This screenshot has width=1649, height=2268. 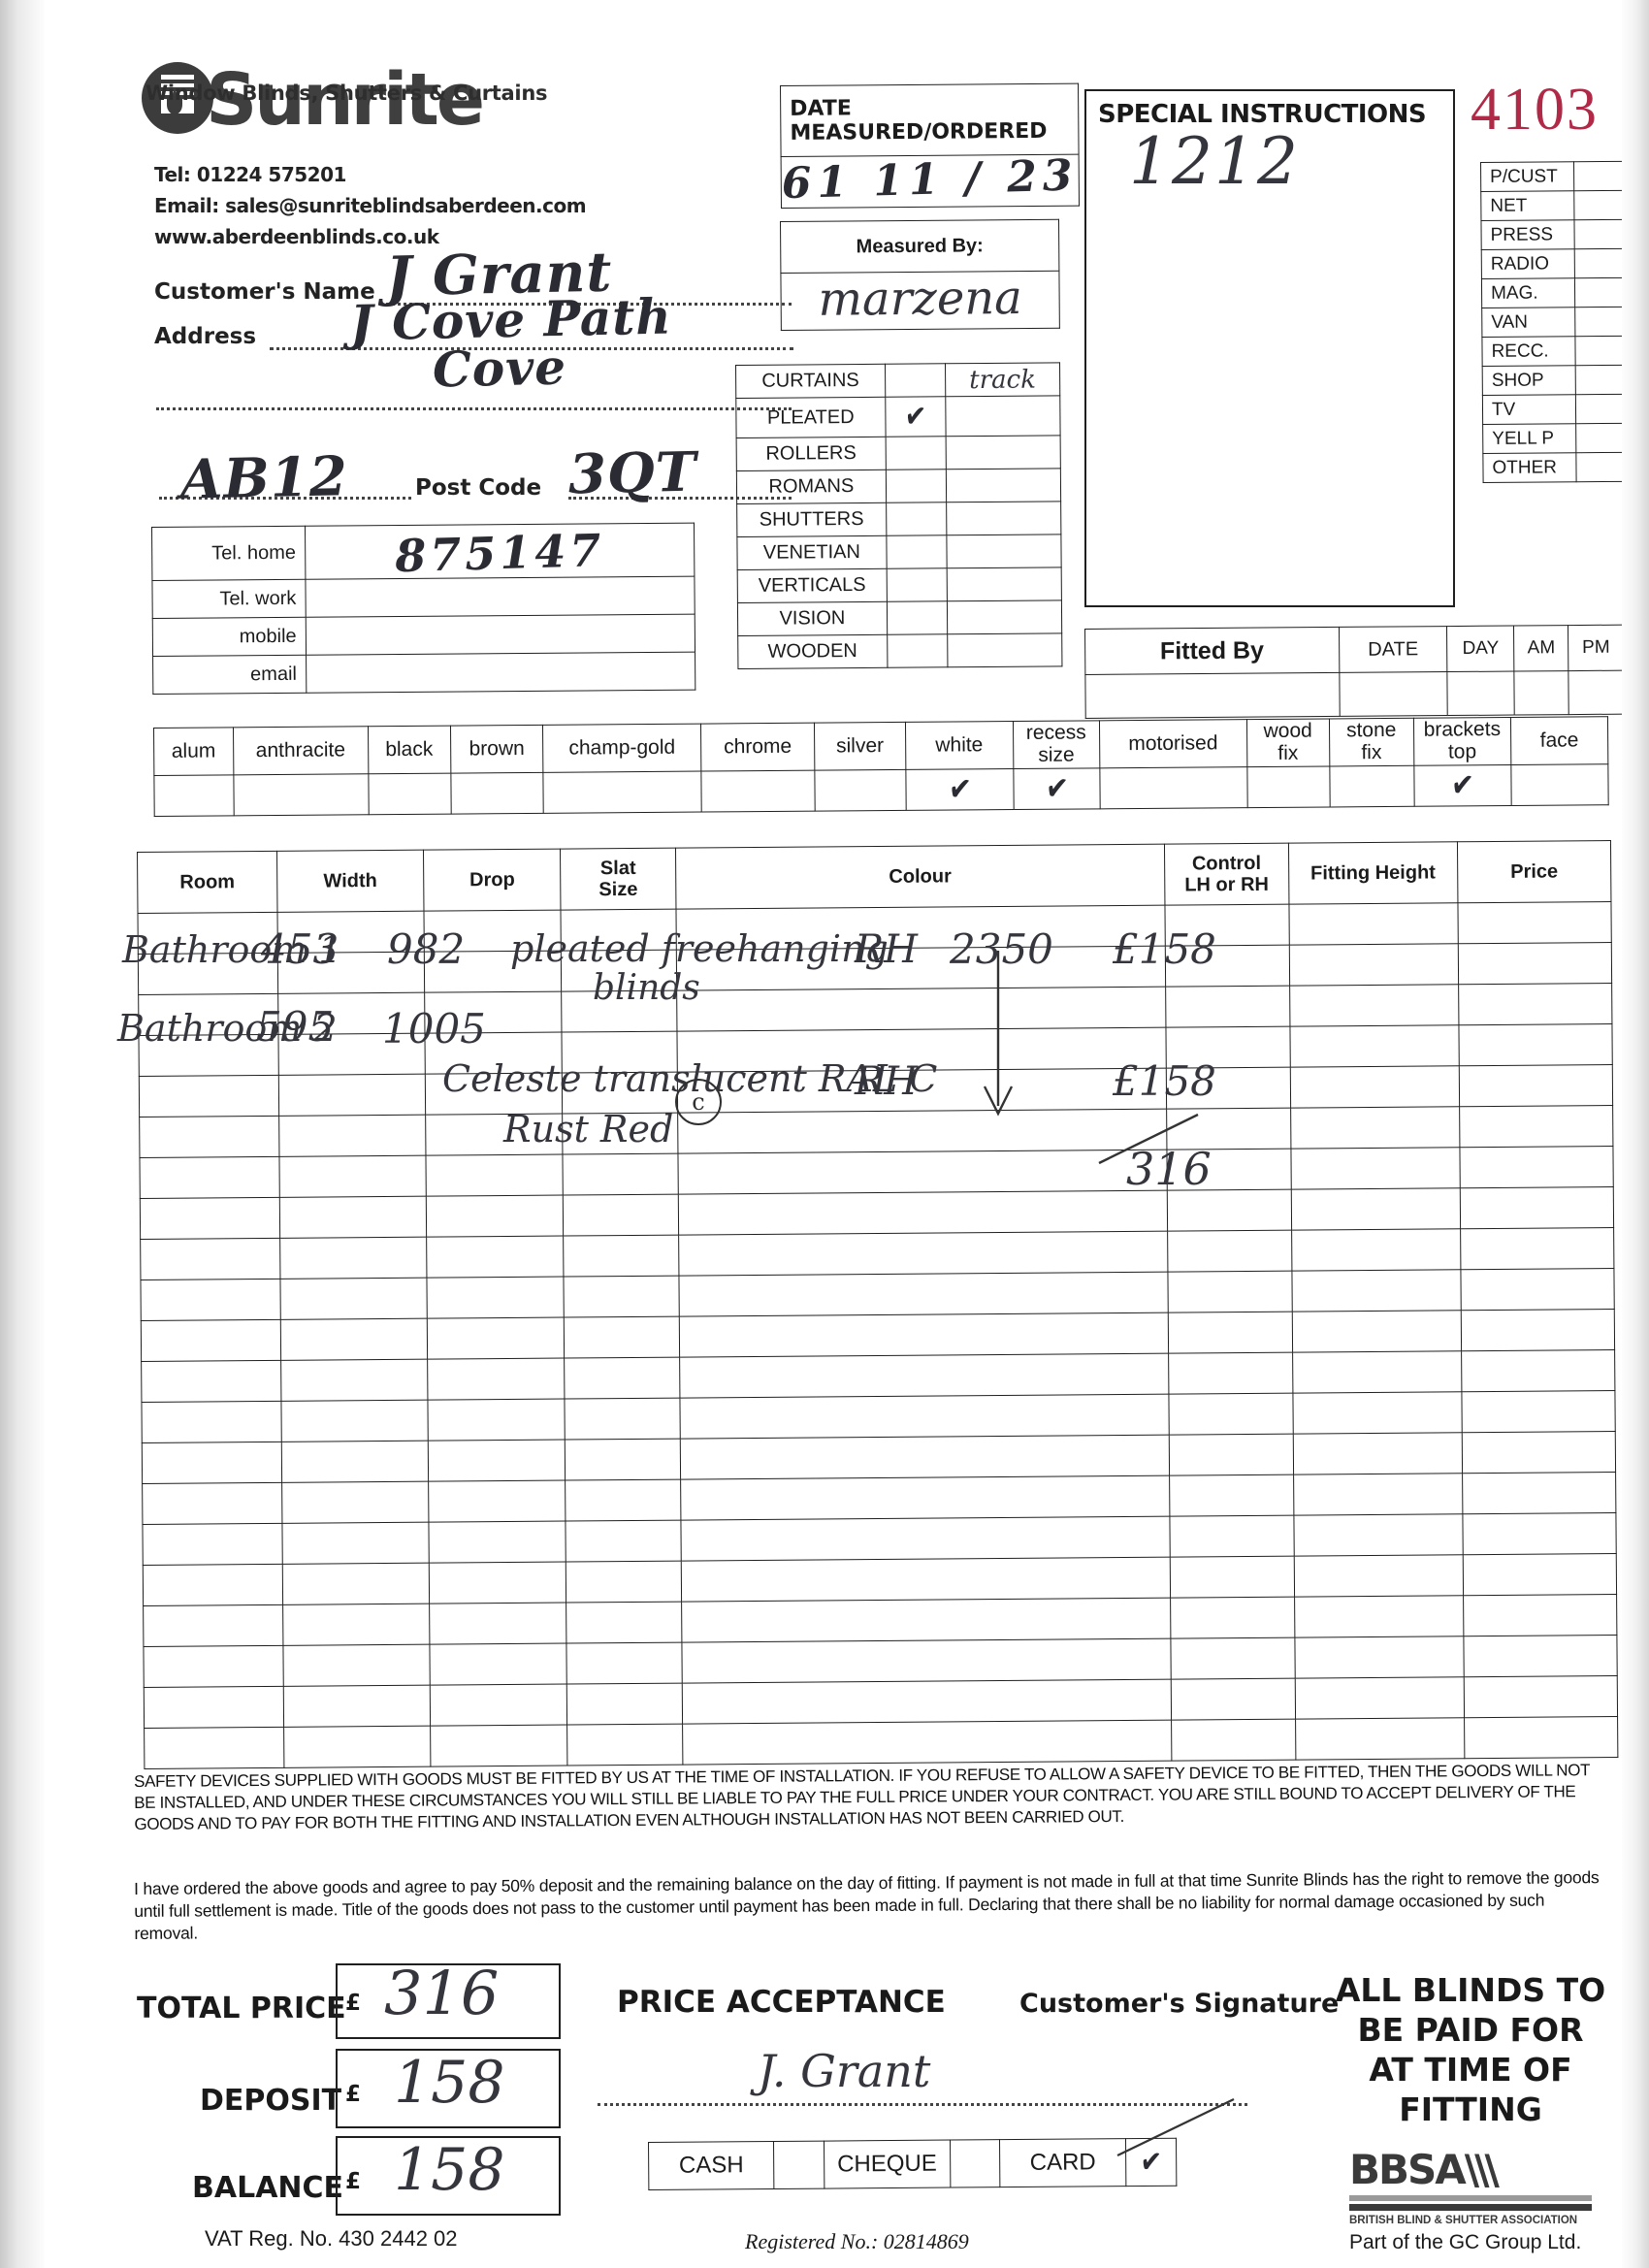 What do you see at coordinates (448, 2088) in the screenshot?
I see `deposit-box` at bounding box center [448, 2088].